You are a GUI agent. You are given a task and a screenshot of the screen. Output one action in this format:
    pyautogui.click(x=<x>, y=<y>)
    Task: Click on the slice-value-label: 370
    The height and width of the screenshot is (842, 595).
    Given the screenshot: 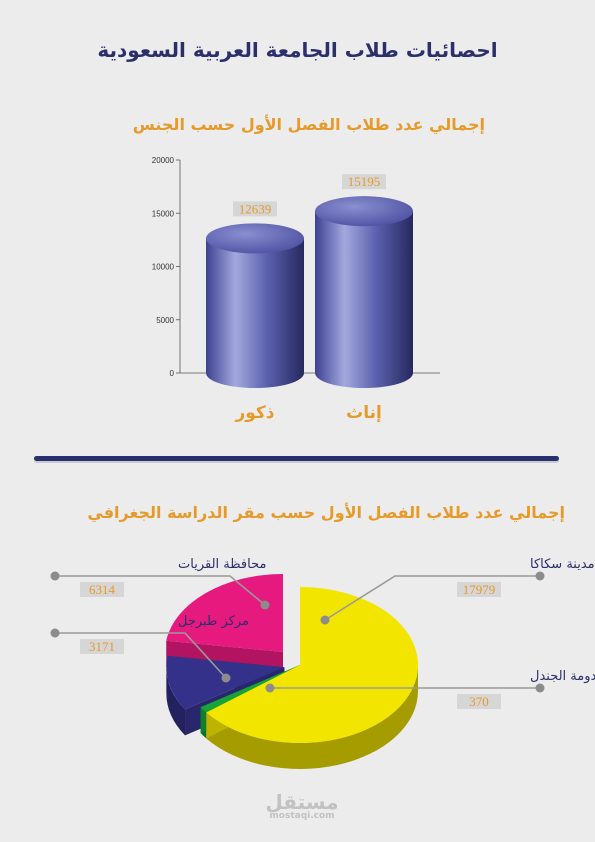 What is the action you would take?
    pyautogui.click(x=479, y=701)
    